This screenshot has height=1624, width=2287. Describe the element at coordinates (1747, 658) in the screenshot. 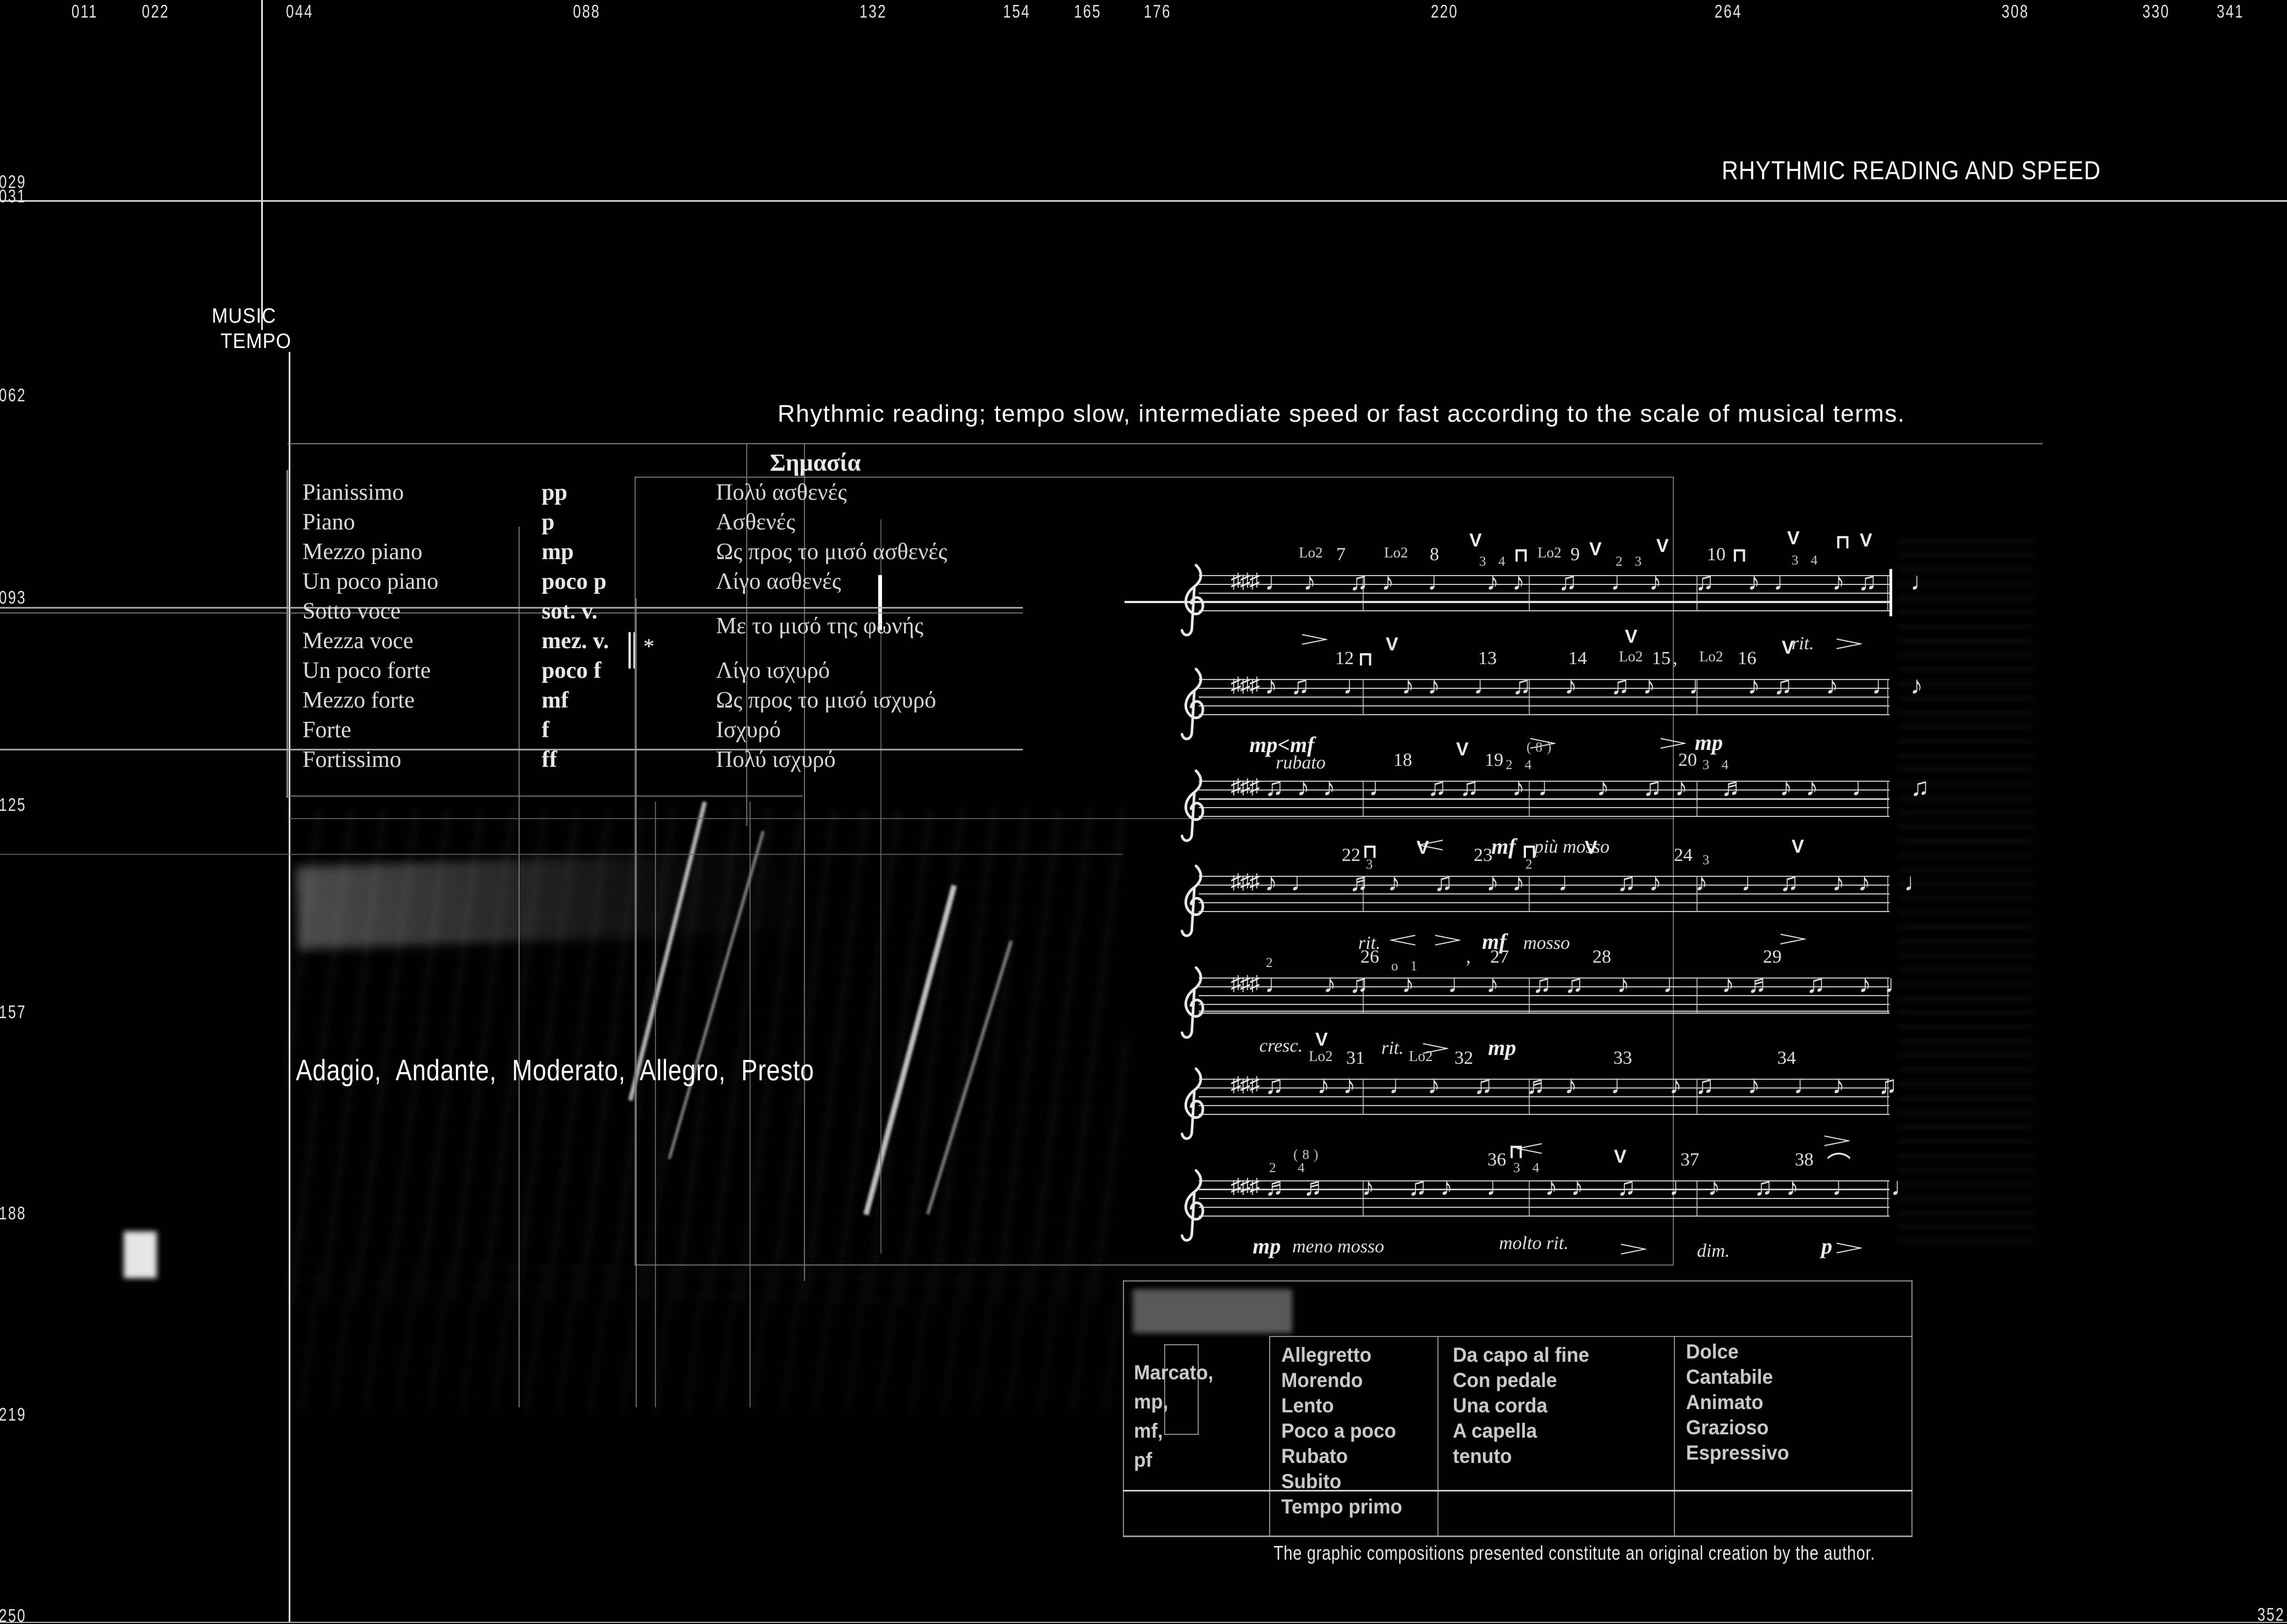

I see `notation-mark-above: 16` at that location.